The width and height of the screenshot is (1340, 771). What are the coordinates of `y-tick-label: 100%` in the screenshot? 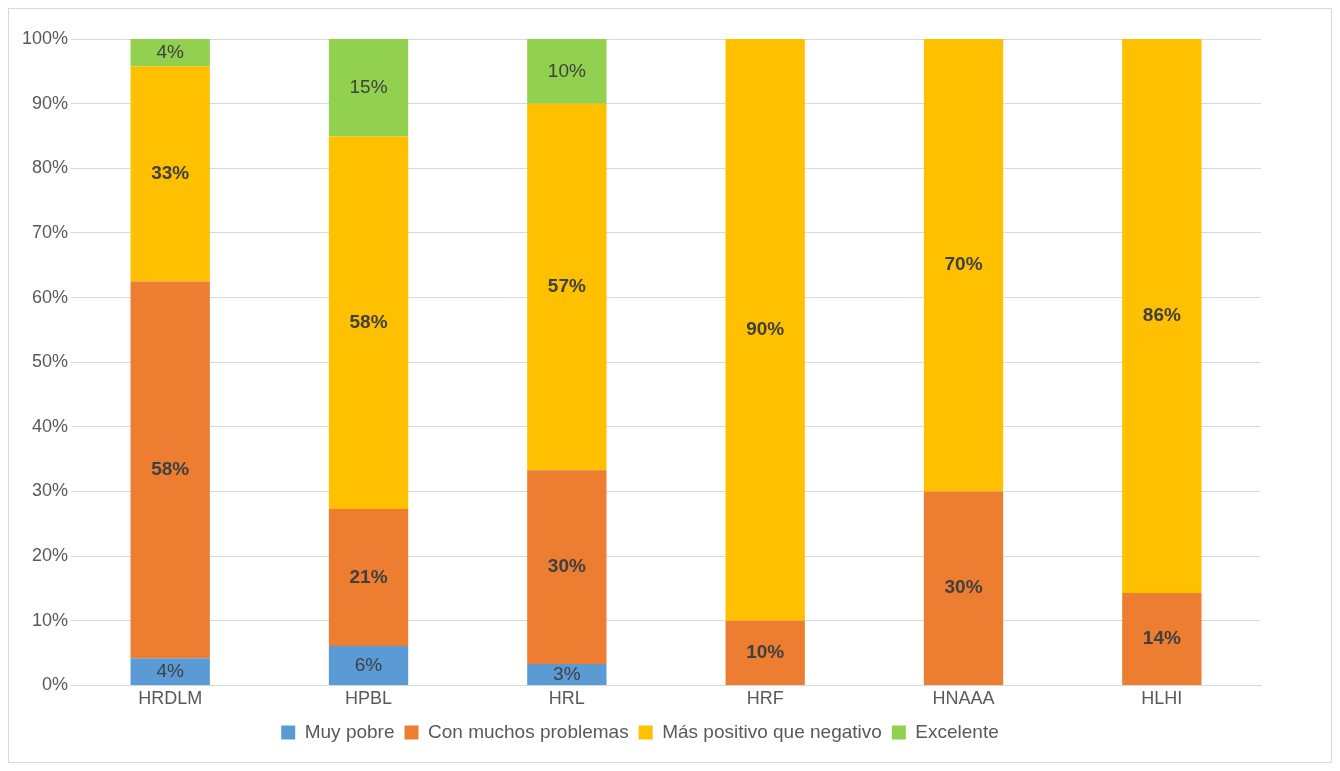 It's located at (45, 37).